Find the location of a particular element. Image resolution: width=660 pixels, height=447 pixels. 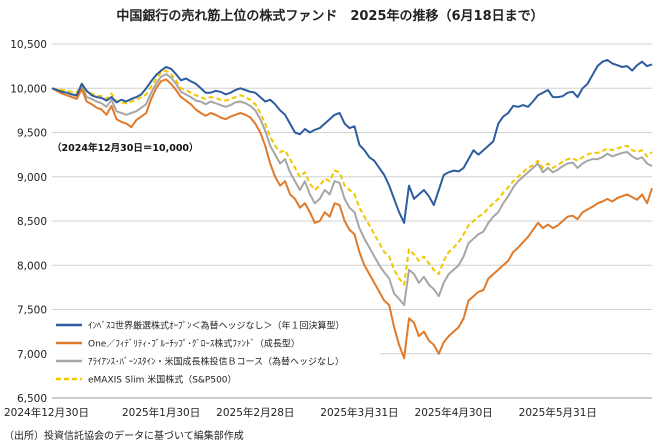

legend-label-1: ｲﾝﾍﾞｽｺ世界厳選株式ｵｰﾌﾟﾝ＜為替ヘッジなし＞（年１回決算型） is located at coordinates (216, 326).